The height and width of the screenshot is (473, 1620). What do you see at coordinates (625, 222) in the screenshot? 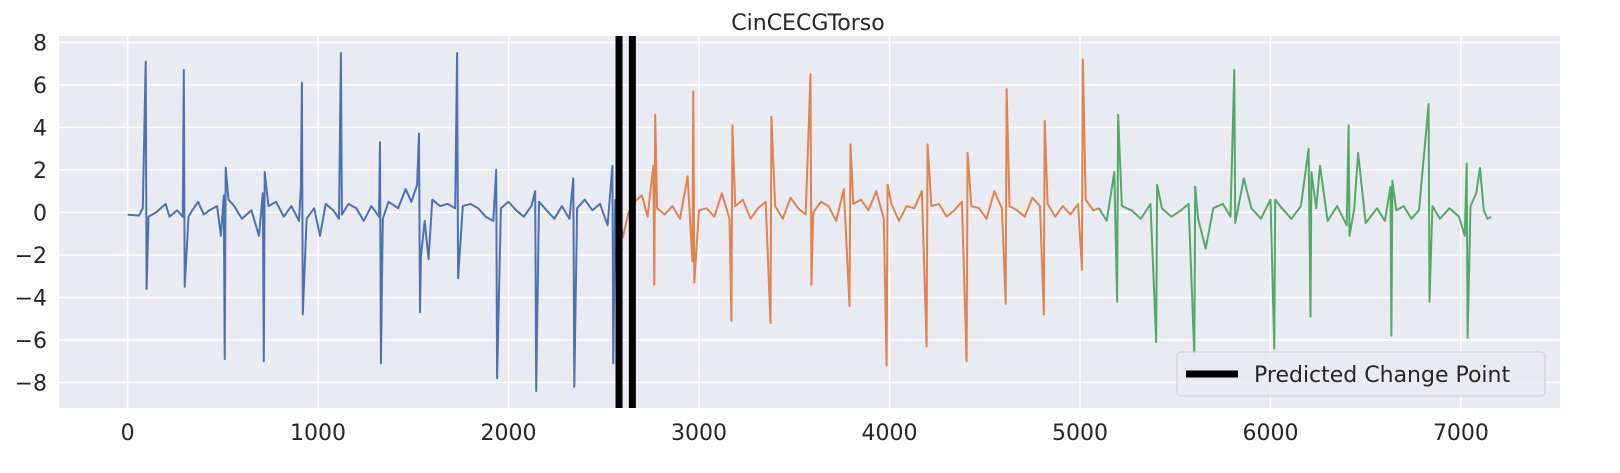
I see `change-point-layer` at bounding box center [625, 222].